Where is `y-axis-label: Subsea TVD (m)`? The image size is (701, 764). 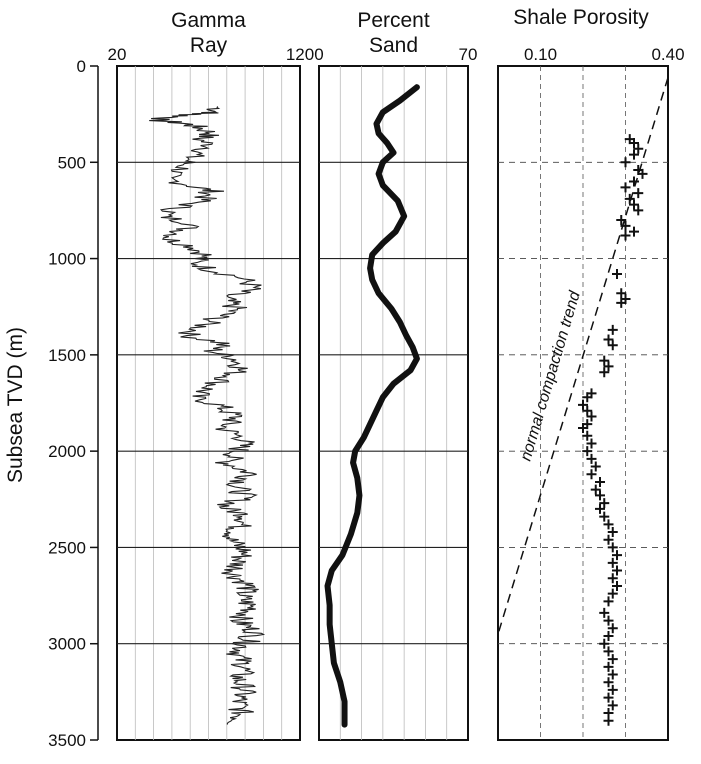
y-axis-label: Subsea TVD (m) is located at coordinates (15, 405).